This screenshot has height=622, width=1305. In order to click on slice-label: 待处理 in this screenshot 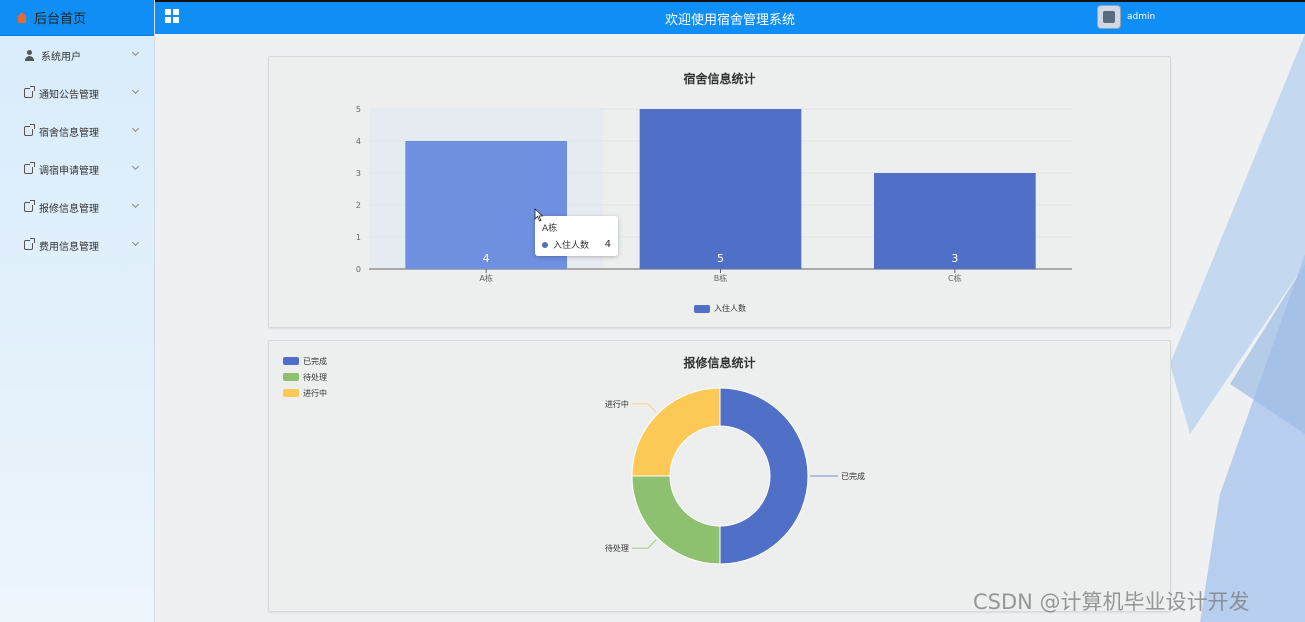, I will do `click(617, 548)`.